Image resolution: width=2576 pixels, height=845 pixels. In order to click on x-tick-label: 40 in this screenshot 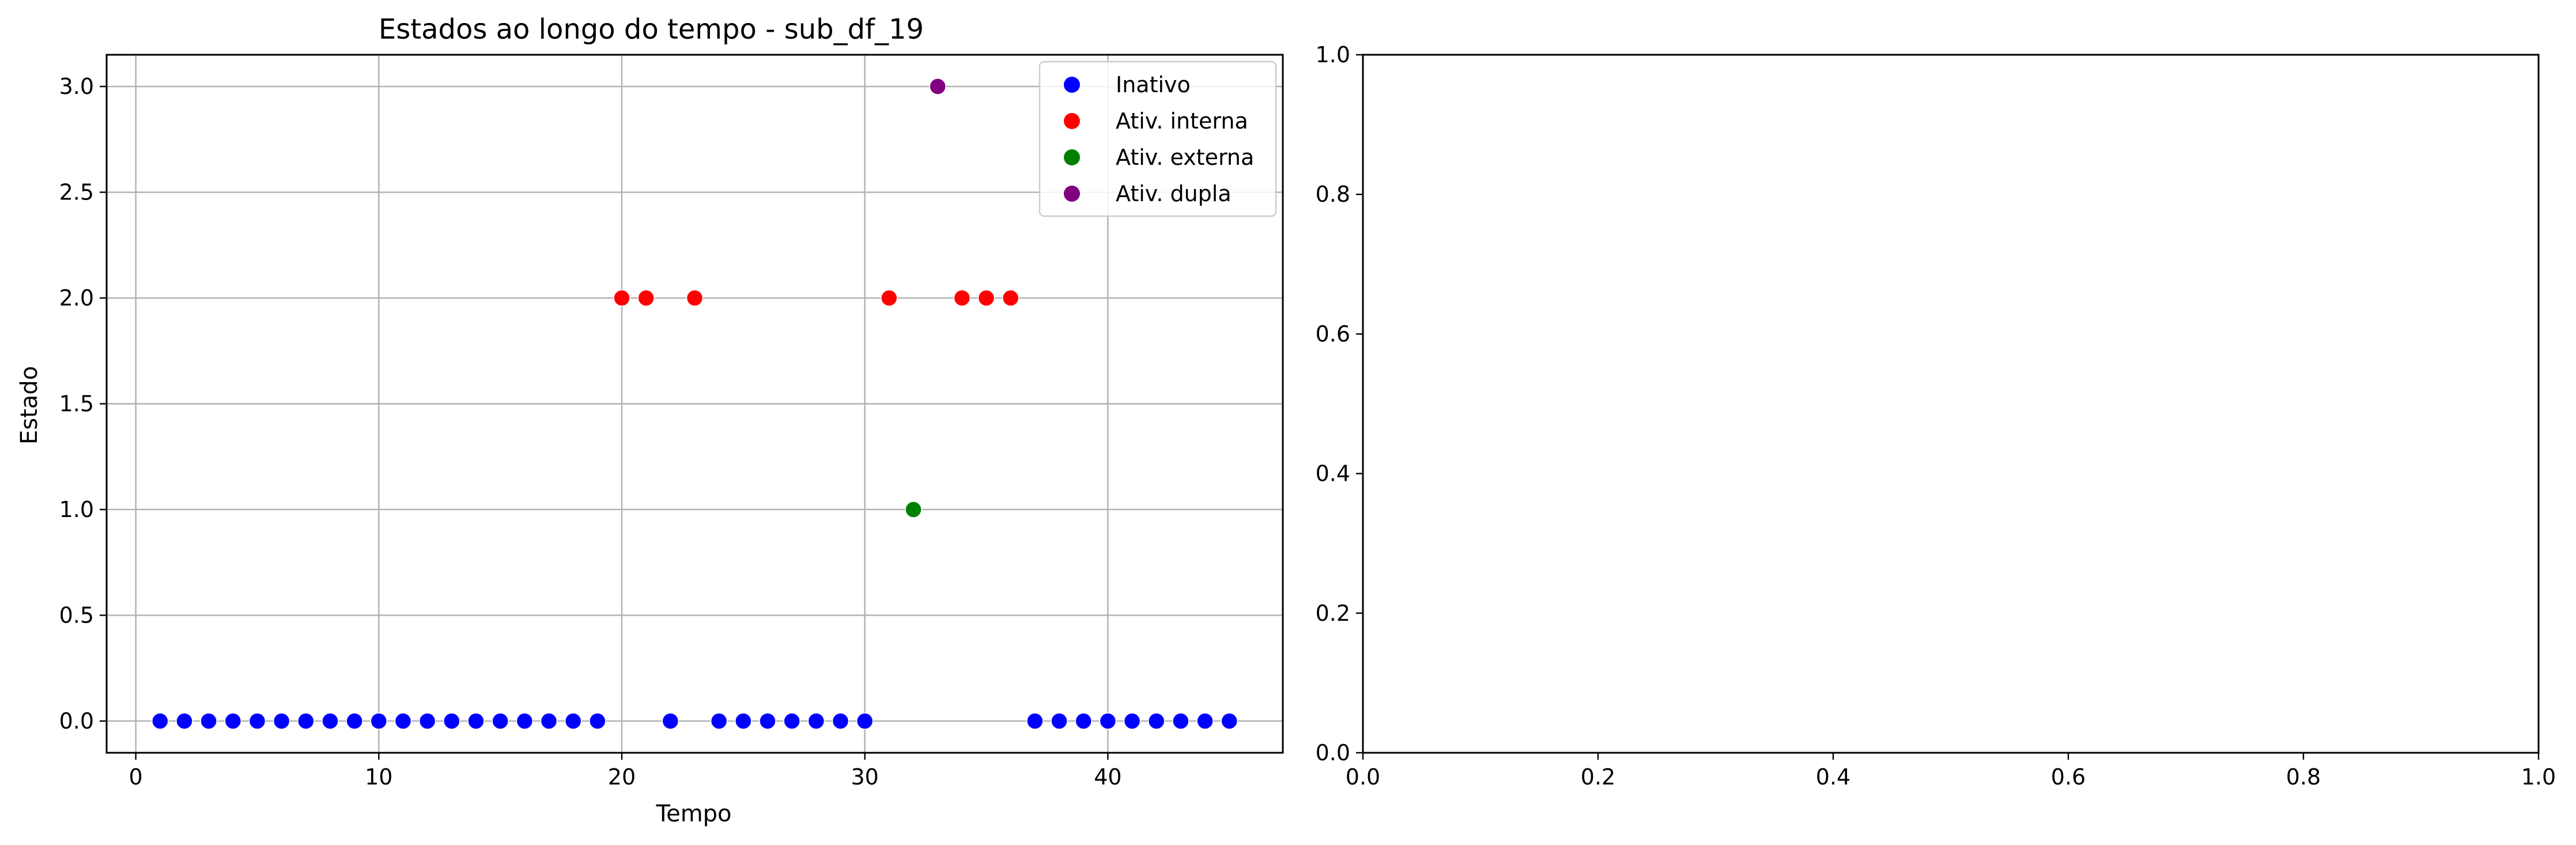, I will do `click(1107, 777)`.